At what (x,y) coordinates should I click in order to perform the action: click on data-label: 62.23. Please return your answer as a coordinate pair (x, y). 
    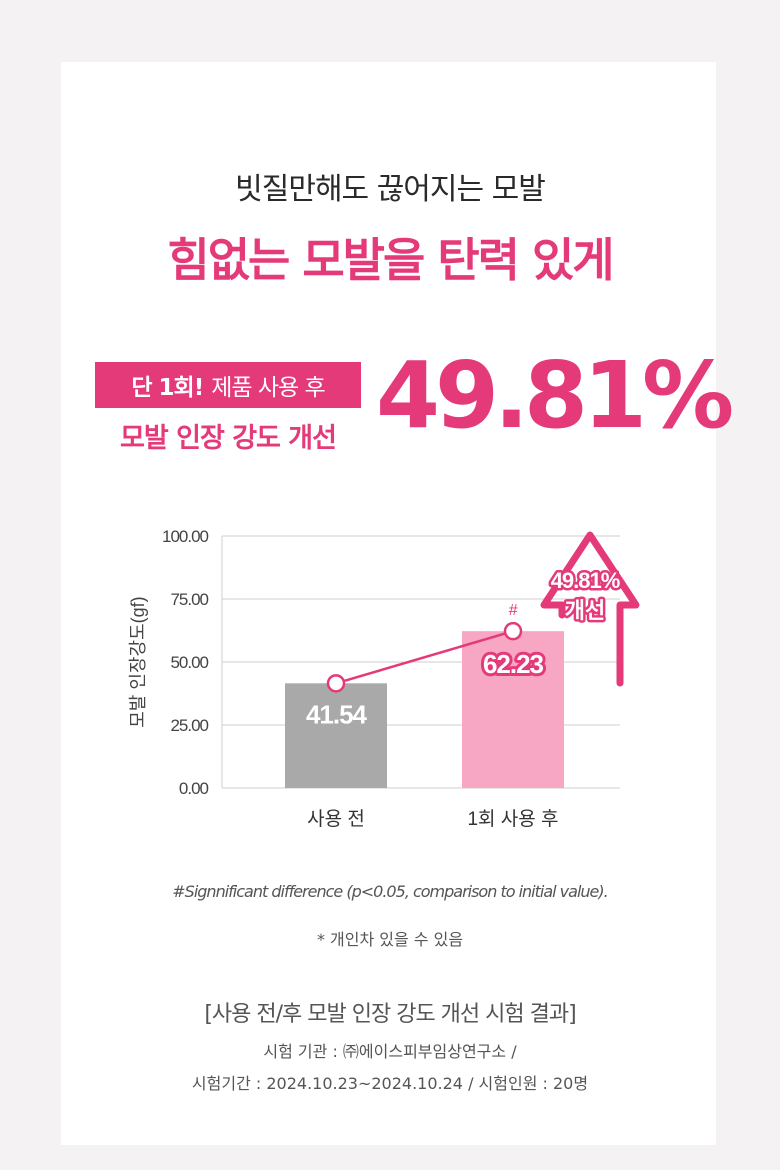
    Looking at the image, I should click on (513, 664).